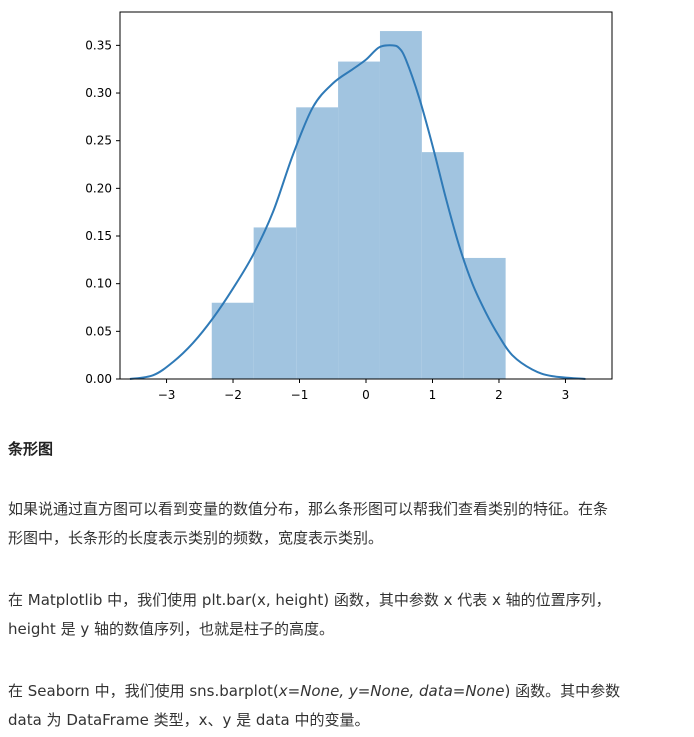 This screenshot has width=694, height=737. What do you see at coordinates (143, 691) in the screenshot?
I see `paragraph-text: 在 Seaborn 中，我们使用 sns.barplot(` at bounding box center [143, 691].